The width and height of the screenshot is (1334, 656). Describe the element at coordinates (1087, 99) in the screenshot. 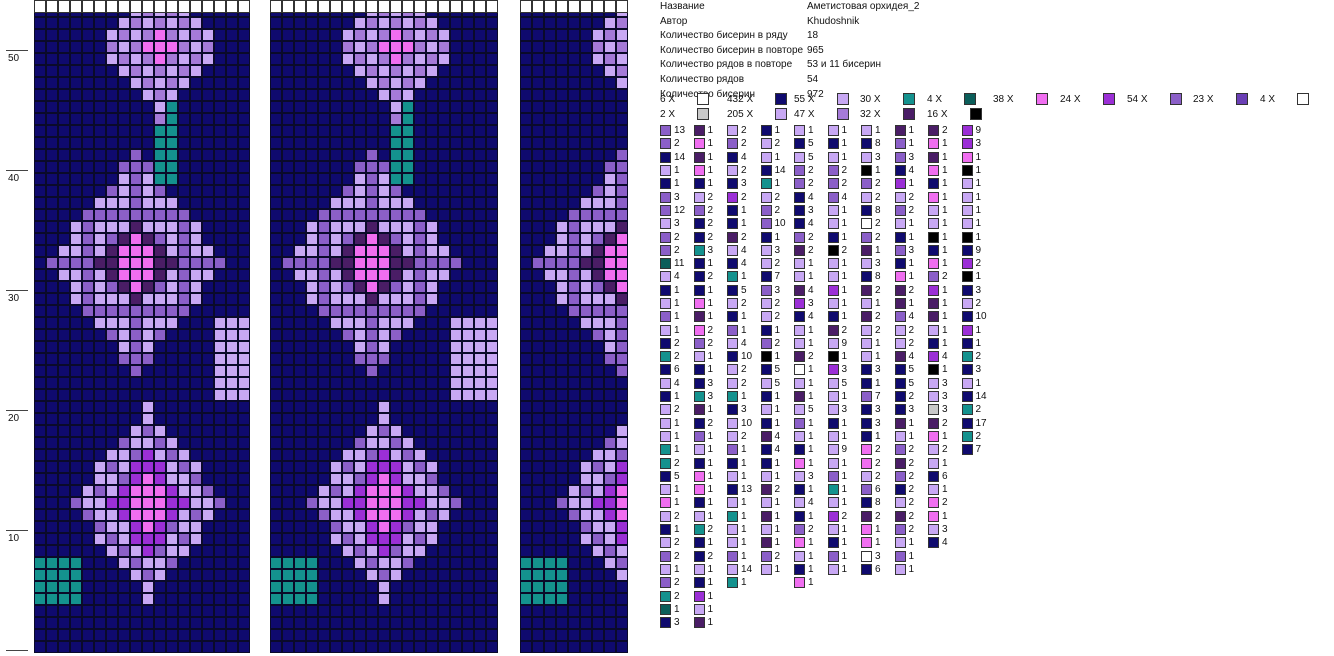

I see `legend-item: 24 X` at that location.